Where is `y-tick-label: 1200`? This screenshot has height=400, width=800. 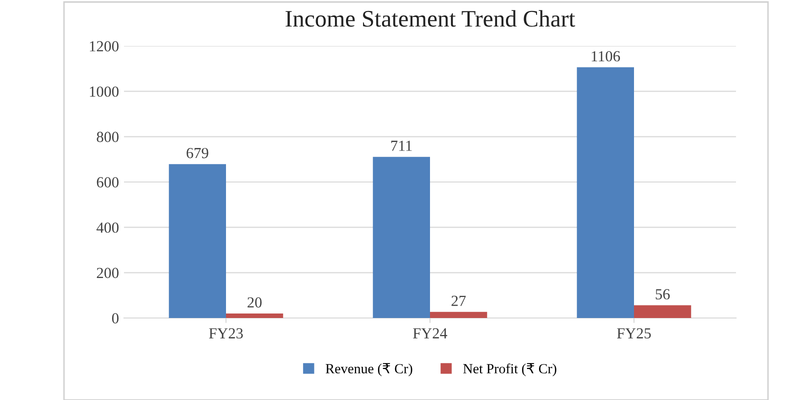 y-tick-label: 1200 is located at coordinates (104, 46).